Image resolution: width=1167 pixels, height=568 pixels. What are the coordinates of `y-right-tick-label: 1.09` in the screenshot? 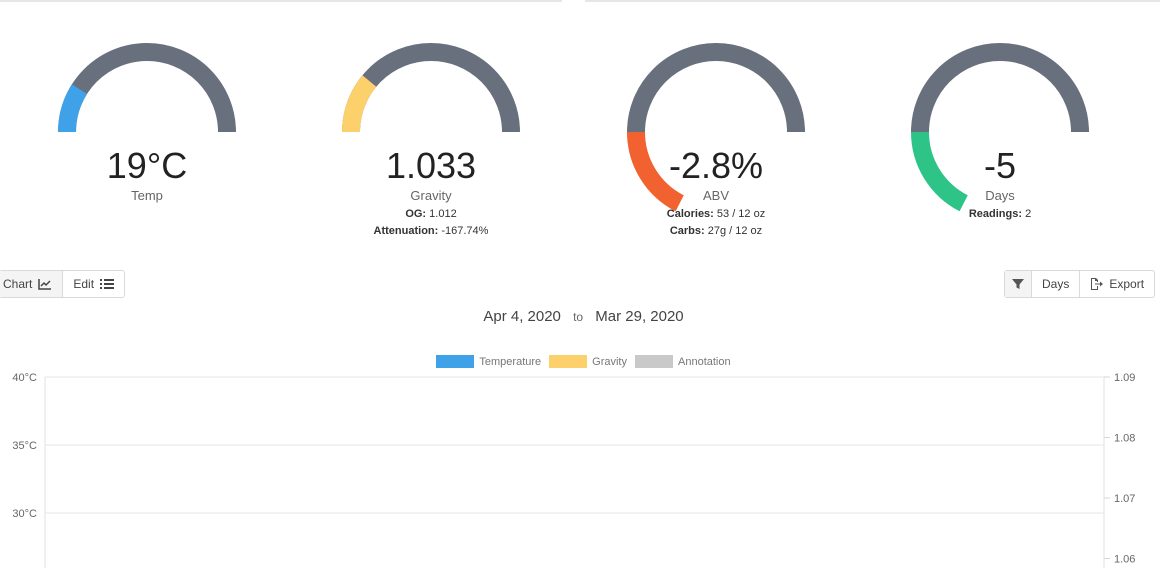 It's located at (1124, 378).